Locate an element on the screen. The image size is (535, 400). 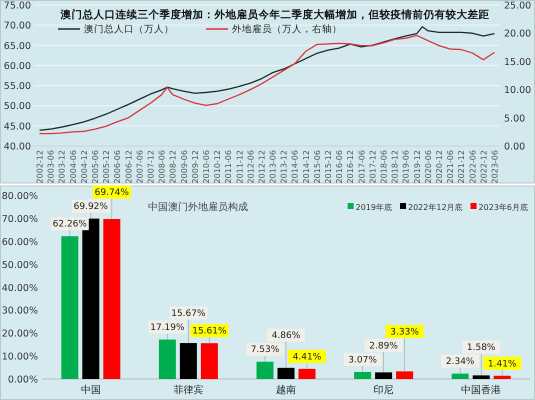
x-tick-label: 中国香港 is located at coordinates (481, 390).